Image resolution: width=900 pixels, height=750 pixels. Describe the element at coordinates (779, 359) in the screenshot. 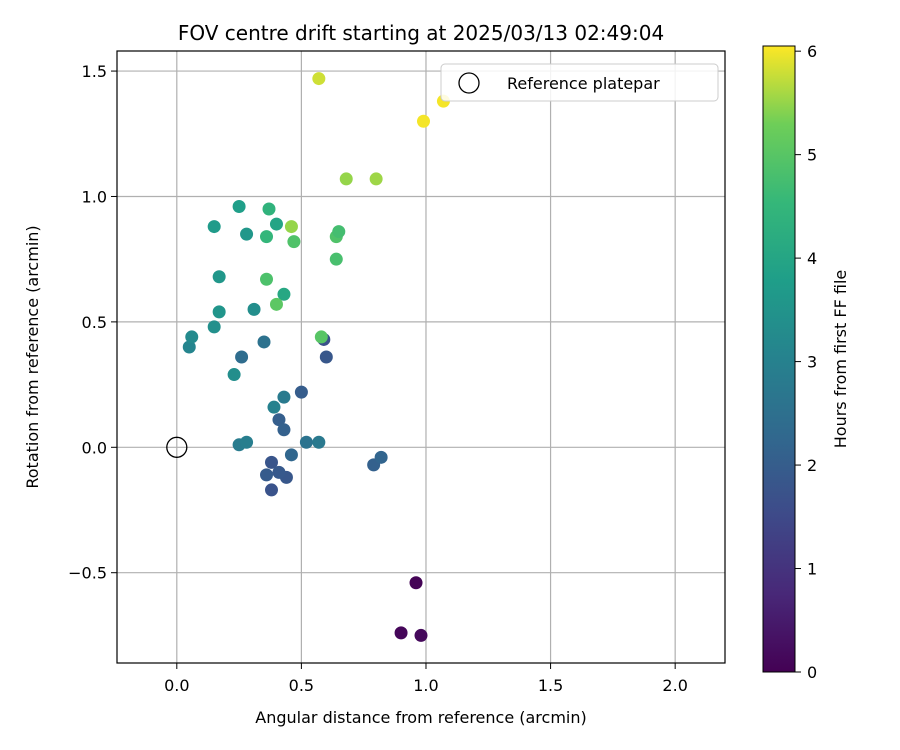

I see `colorbar-gradient` at that location.